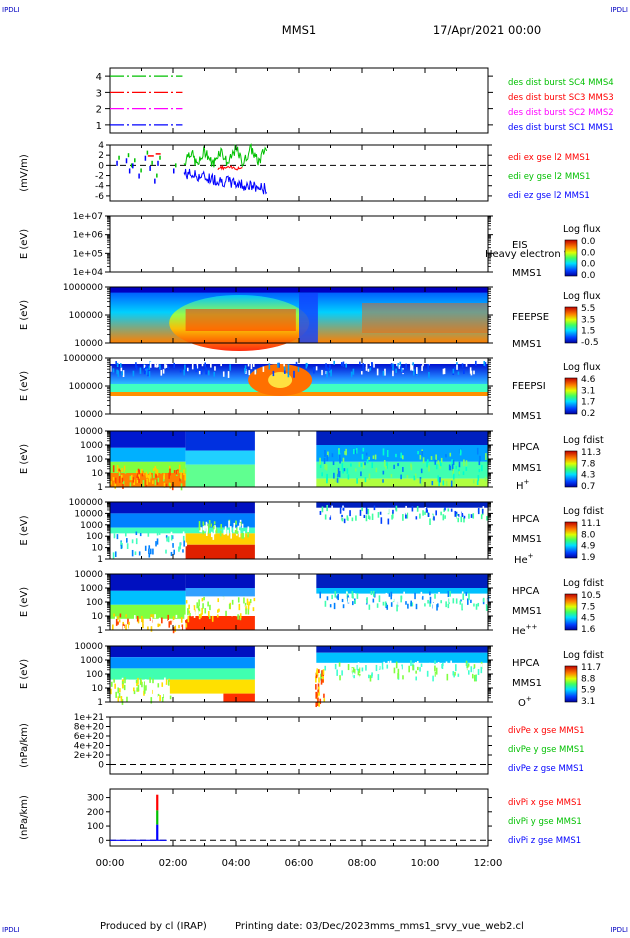 The image size is (630, 938). Describe the element at coordinates (588, 487) in the screenshot. I see `colorbar-tick-label: 0.7` at that location.